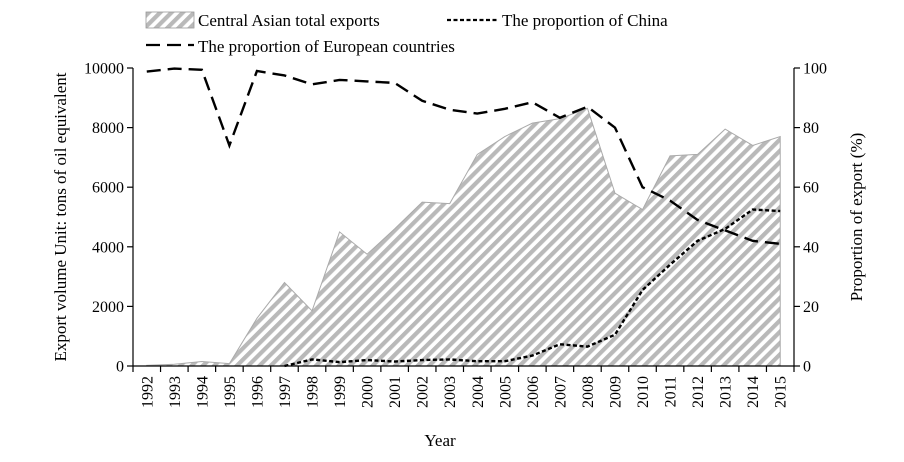  What do you see at coordinates (811, 128) in the screenshot?
I see `right-tick-label: 80` at bounding box center [811, 128].